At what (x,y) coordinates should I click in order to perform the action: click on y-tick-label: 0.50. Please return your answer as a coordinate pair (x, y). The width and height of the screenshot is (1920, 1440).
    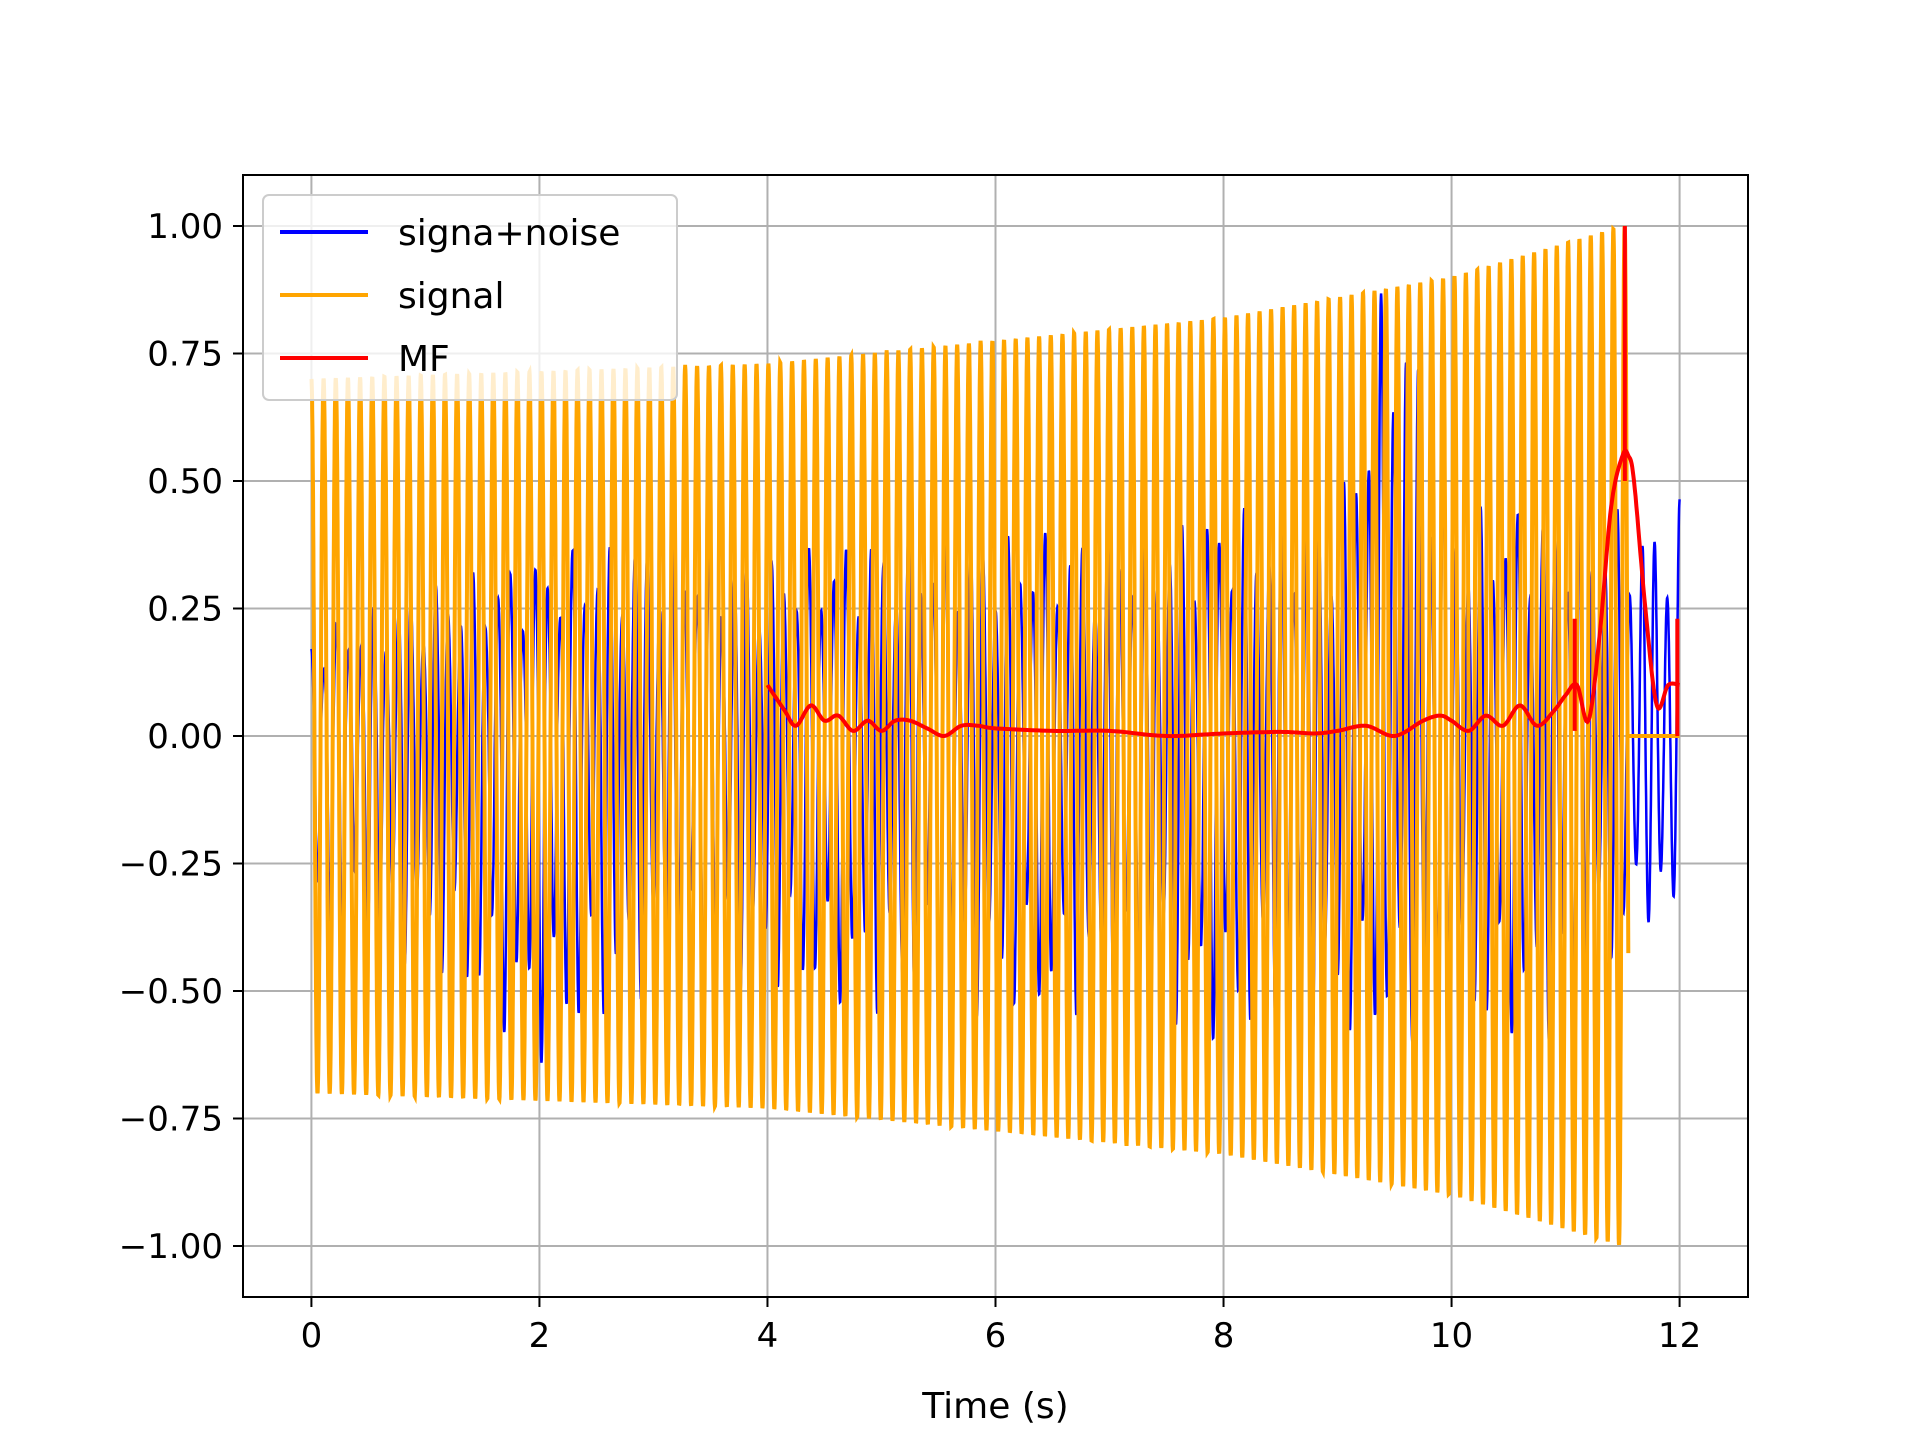
    Looking at the image, I should click on (185, 482).